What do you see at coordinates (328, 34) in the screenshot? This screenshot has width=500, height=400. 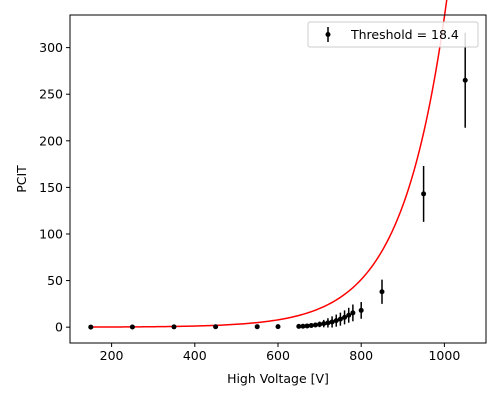 I see `legend-marker` at bounding box center [328, 34].